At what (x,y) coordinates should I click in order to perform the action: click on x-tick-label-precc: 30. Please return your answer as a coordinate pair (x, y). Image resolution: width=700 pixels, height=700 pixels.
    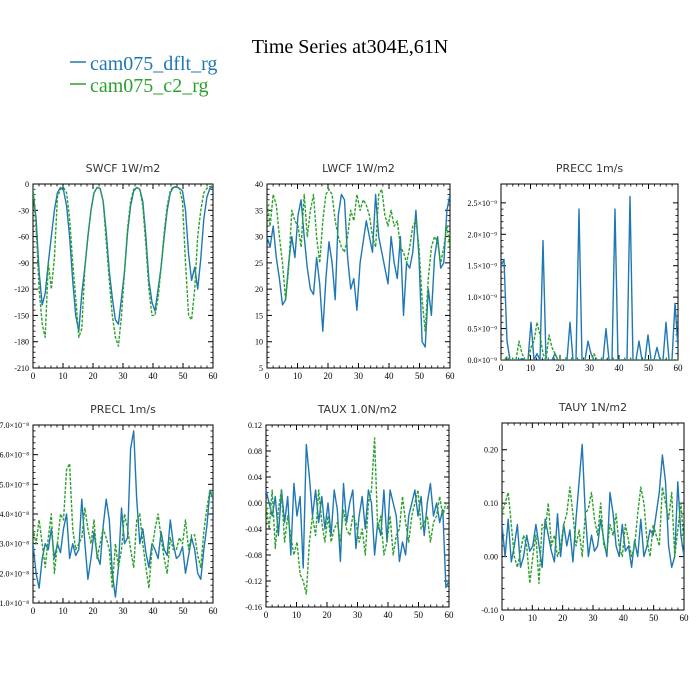
    Looking at the image, I should click on (590, 368).